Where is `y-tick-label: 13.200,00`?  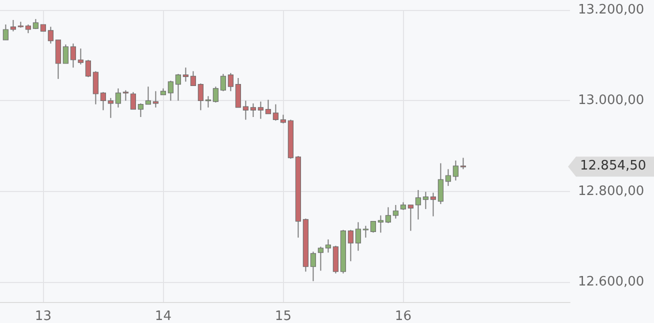 y-tick-label: 13.200,00 is located at coordinates (611, 10).